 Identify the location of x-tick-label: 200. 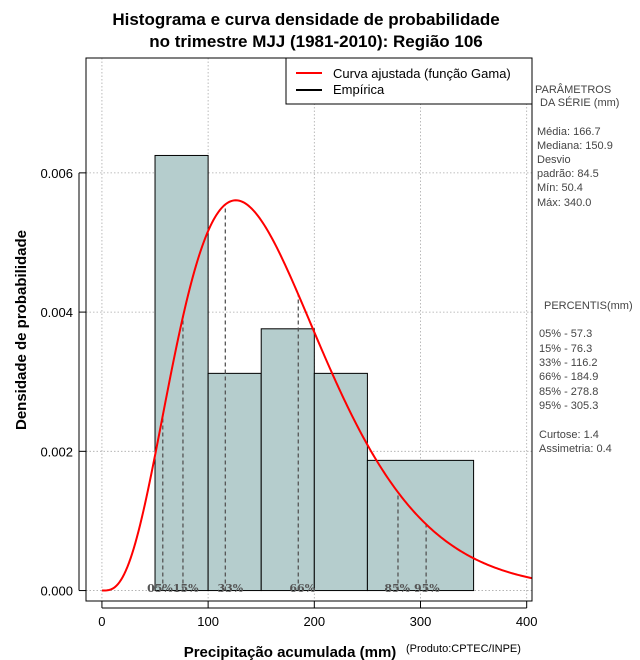
(314, 621).